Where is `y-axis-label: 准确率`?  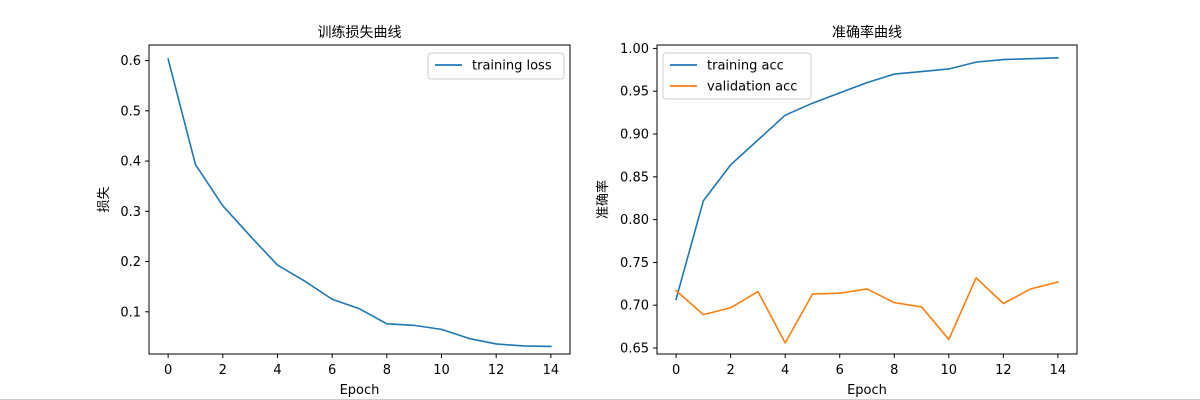
y-axis-label: 准确率 is located at coordinates (603, 199).